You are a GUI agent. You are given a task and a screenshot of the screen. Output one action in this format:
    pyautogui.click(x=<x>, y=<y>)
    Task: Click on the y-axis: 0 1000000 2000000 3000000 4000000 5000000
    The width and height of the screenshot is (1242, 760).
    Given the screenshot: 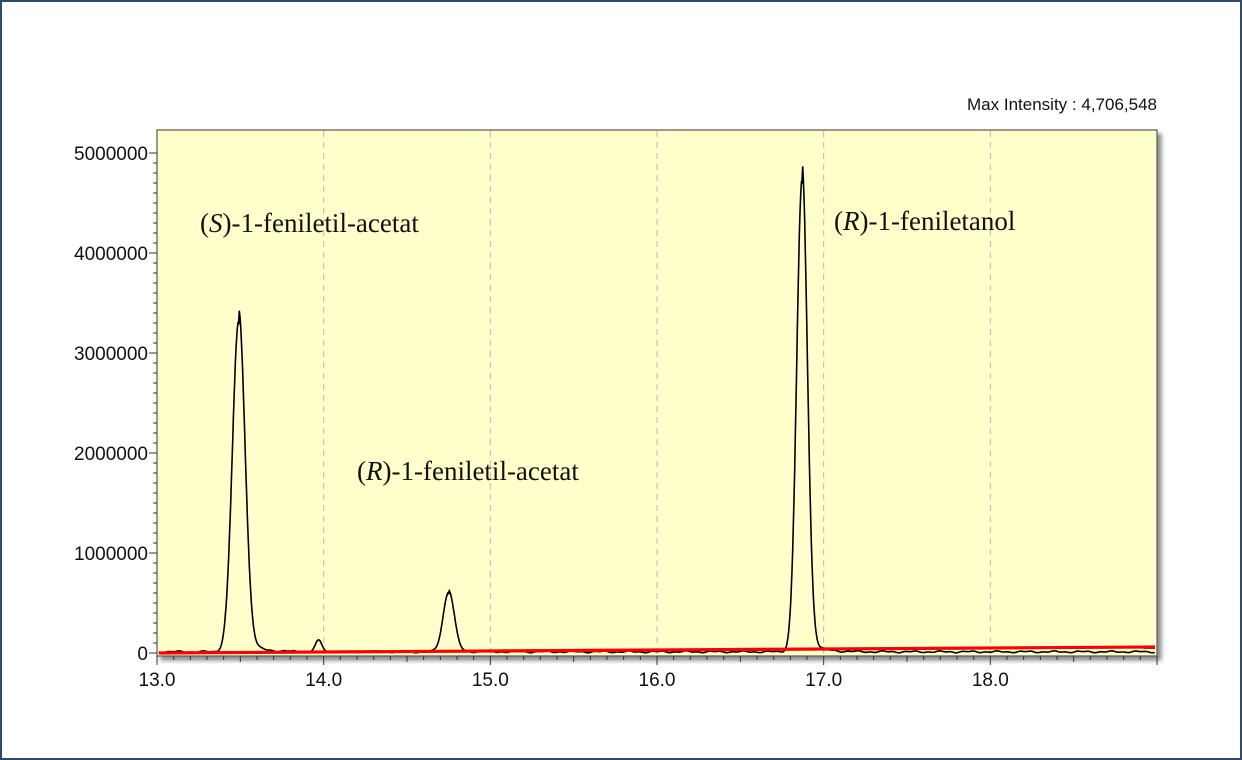 What is the action you would take?
    pyautogui.click(x=115, y=404)
    